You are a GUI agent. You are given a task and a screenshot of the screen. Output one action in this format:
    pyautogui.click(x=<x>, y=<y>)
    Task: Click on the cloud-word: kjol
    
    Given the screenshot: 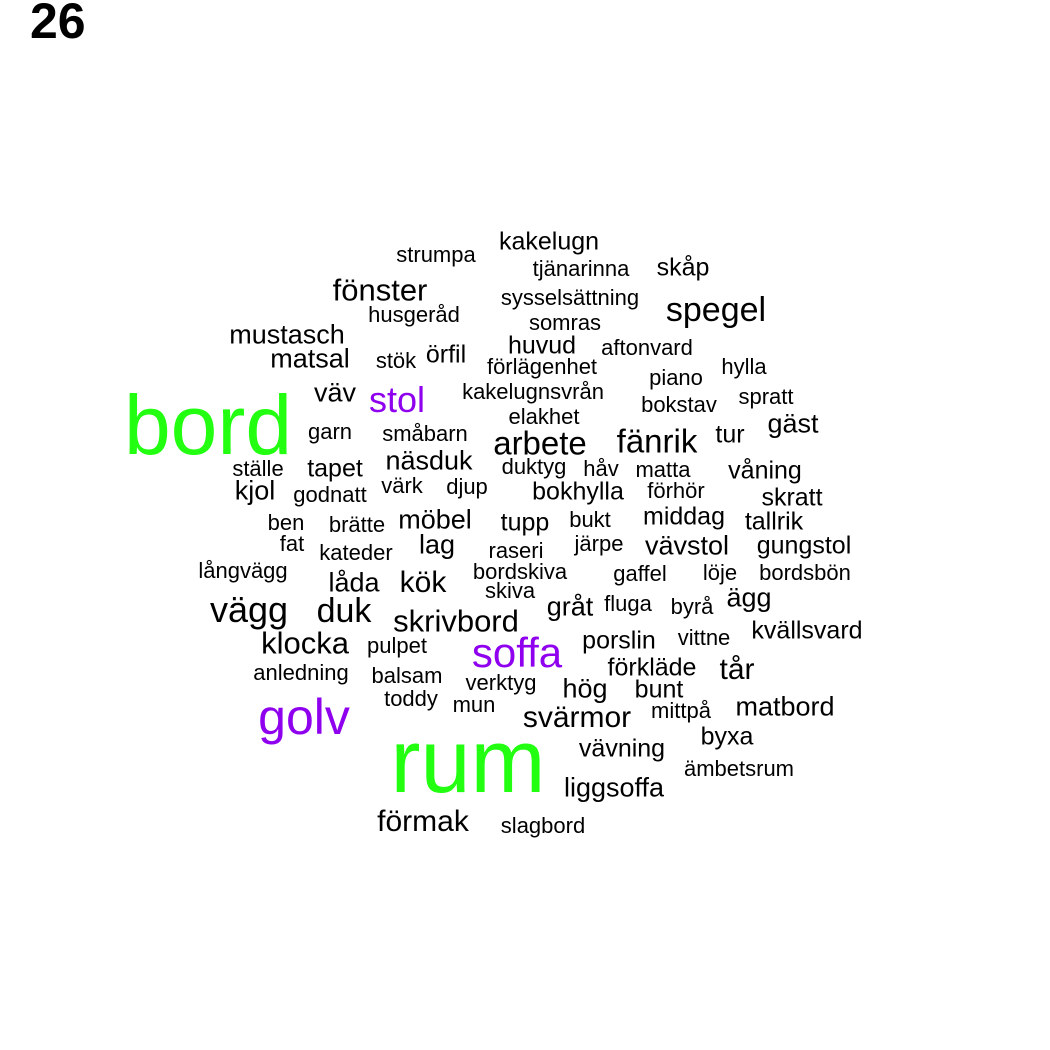 What is the action you would take?
    pyautogui.click(x=255, y=490)
    